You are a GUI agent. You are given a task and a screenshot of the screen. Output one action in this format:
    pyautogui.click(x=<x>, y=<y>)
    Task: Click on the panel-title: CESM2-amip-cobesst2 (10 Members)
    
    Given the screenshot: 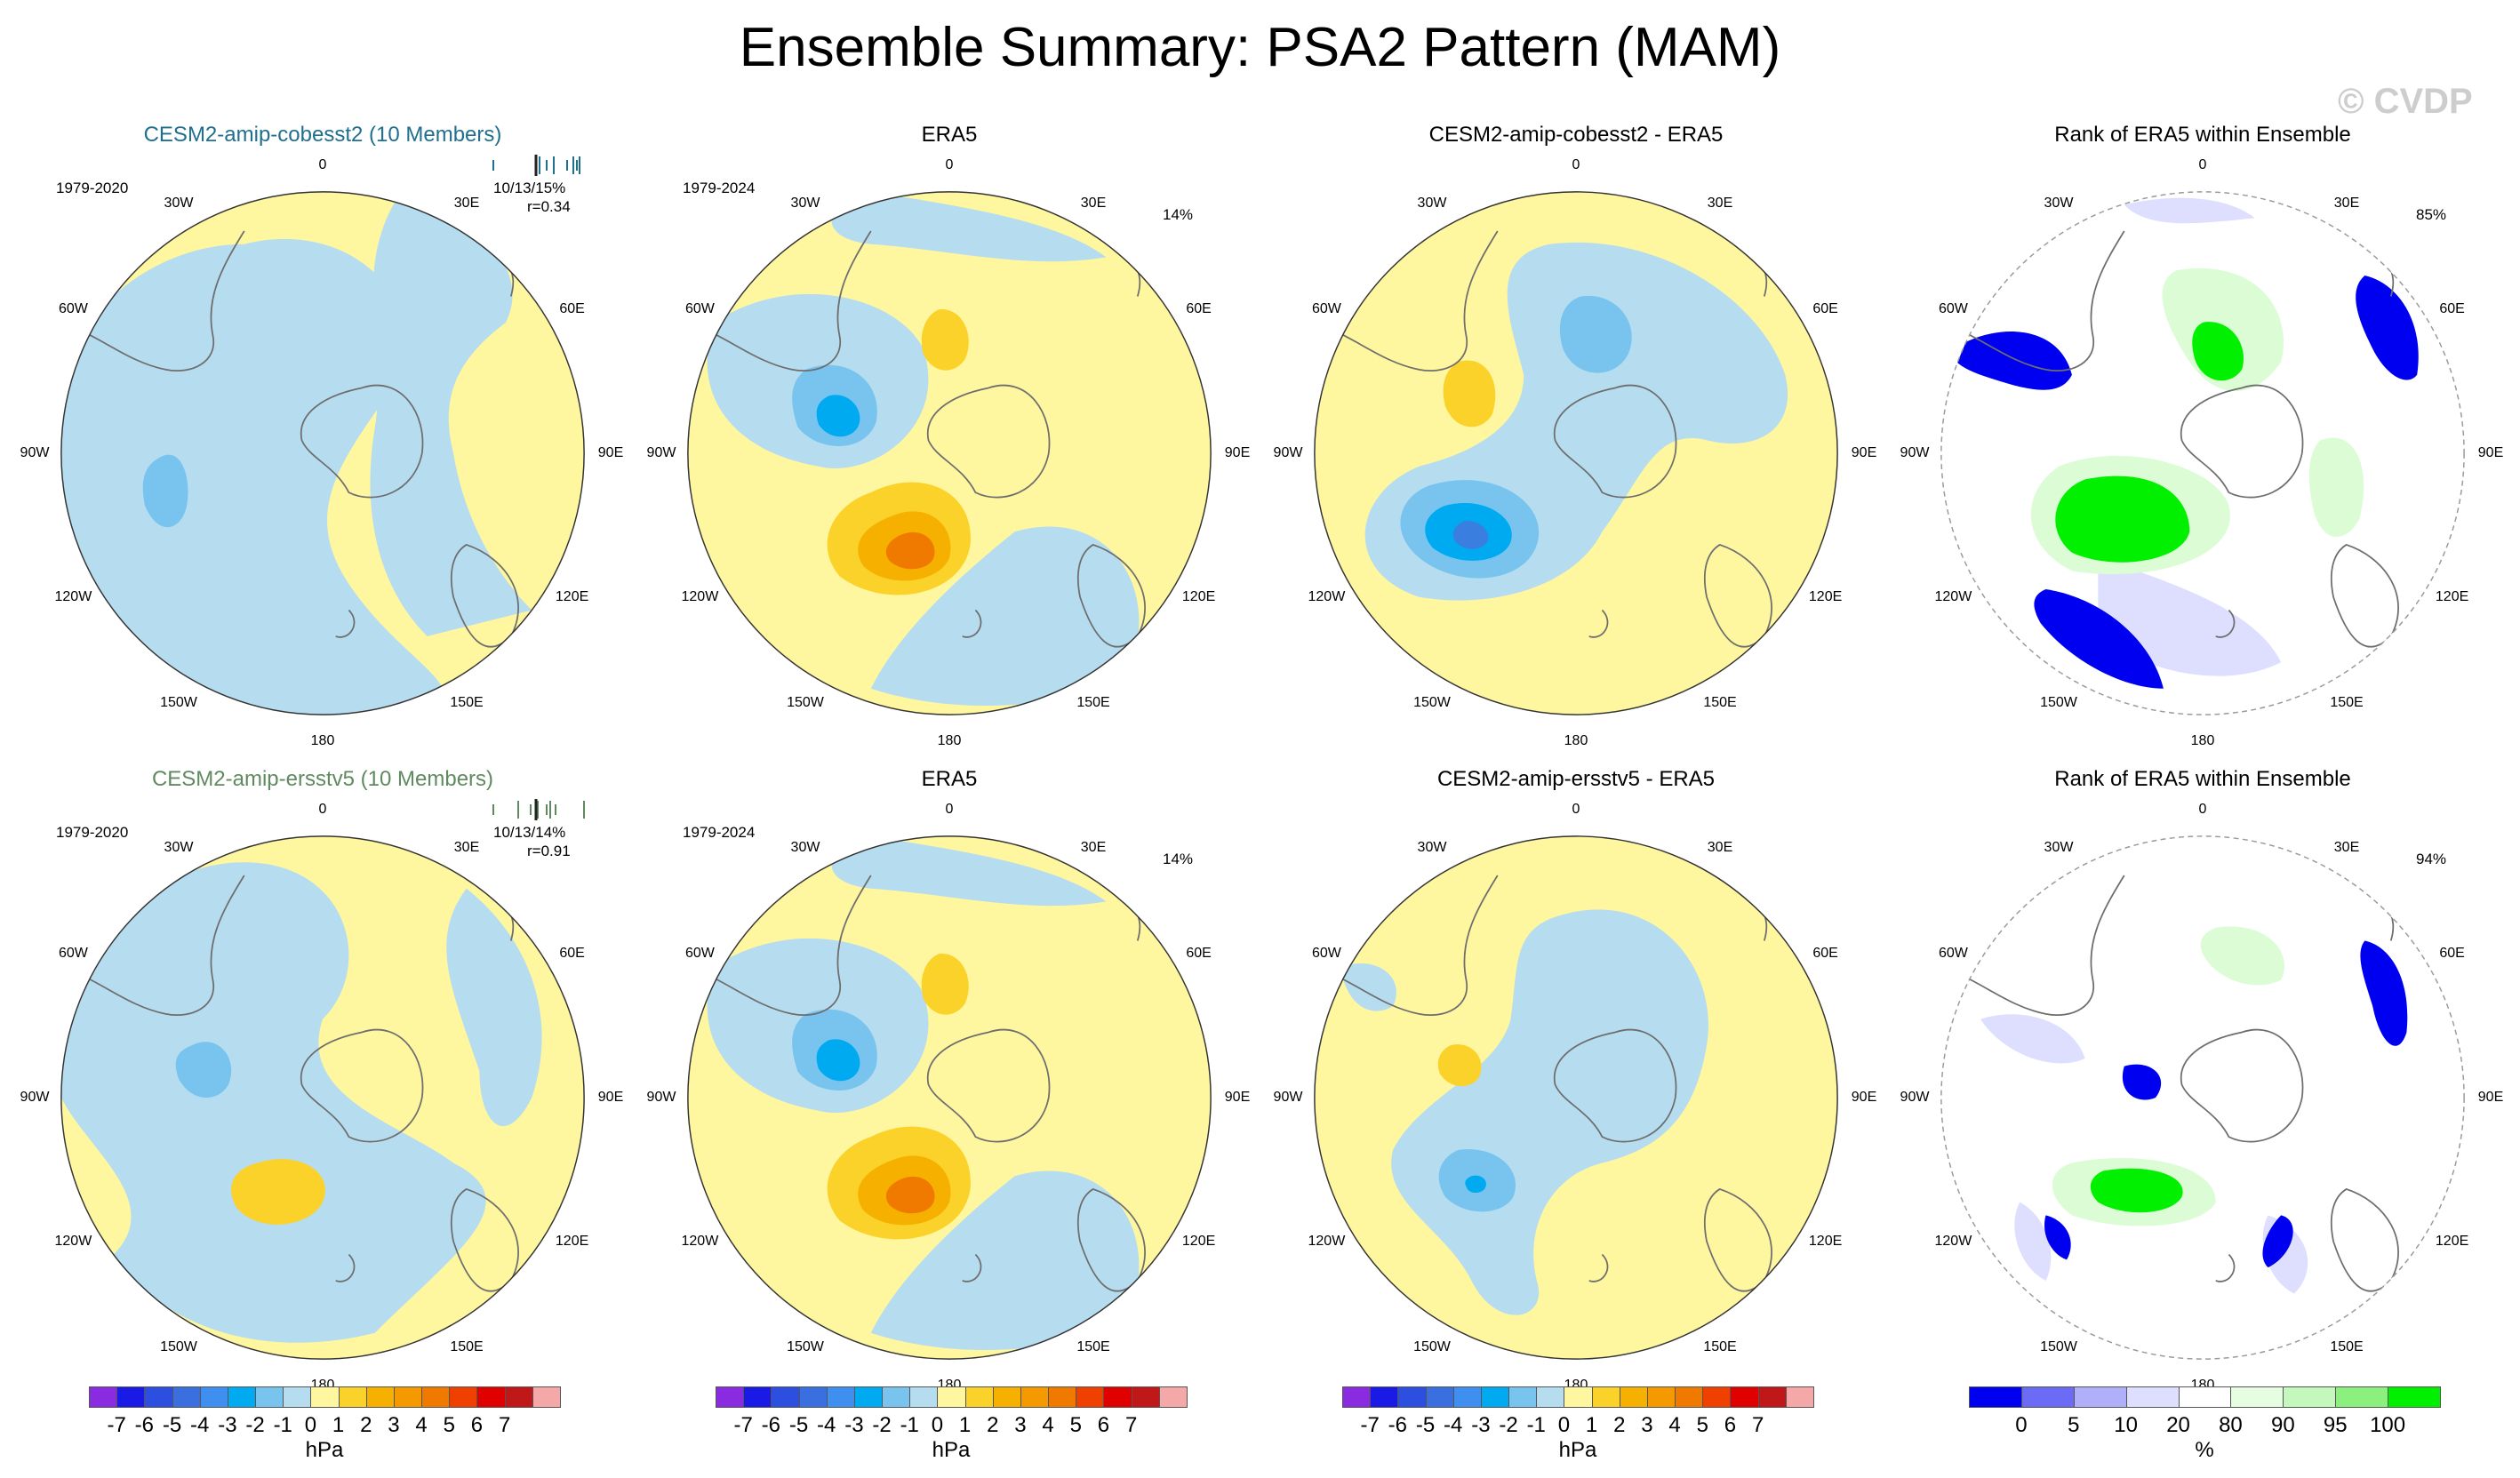 What is the action you would take?
    pyautogui.click(x=322, y=135)
    